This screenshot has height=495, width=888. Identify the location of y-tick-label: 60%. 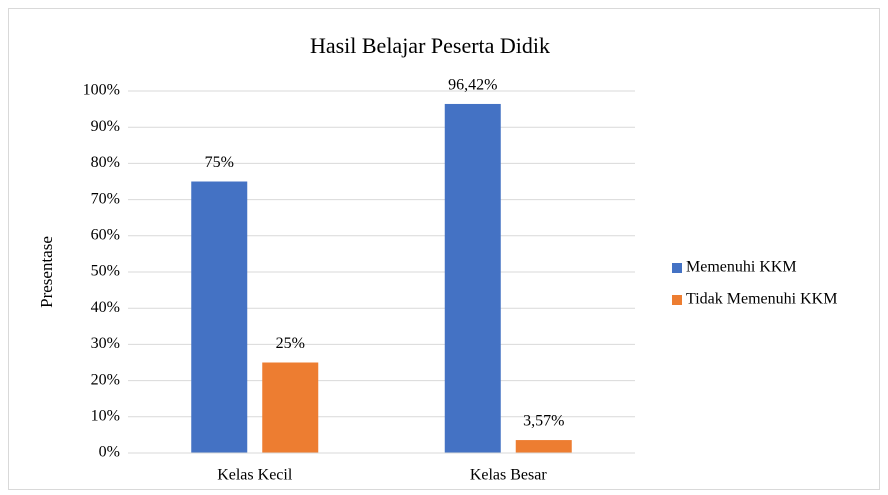
(105, 234).